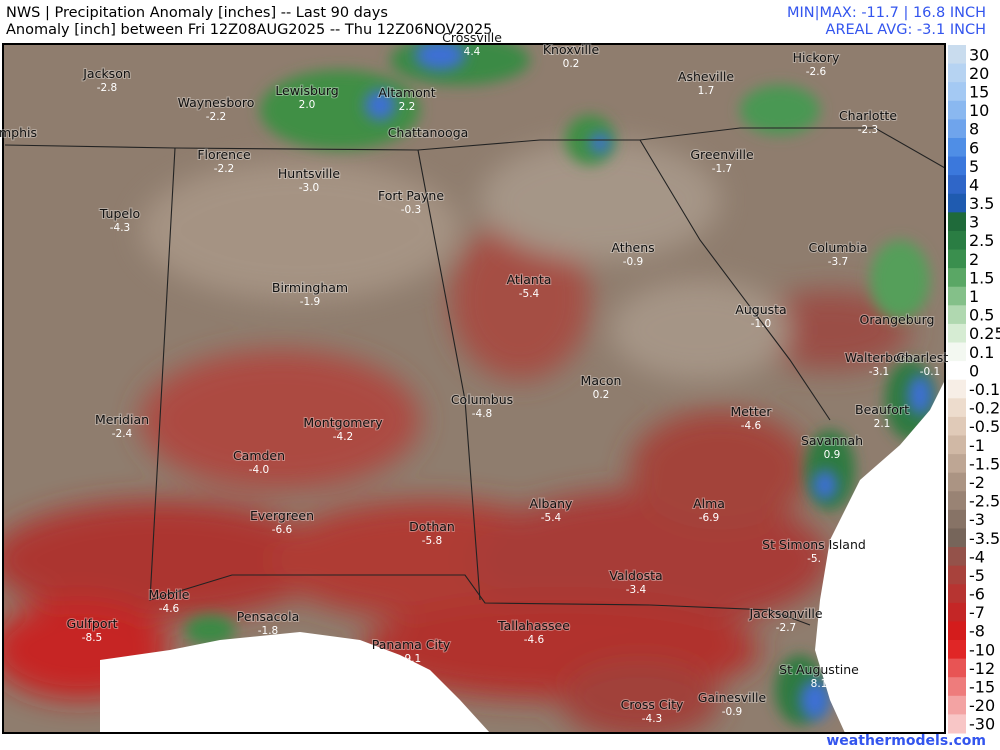 The image size is (1000, 750). I want to click on city-name: Gulfport, so click(91, 623).